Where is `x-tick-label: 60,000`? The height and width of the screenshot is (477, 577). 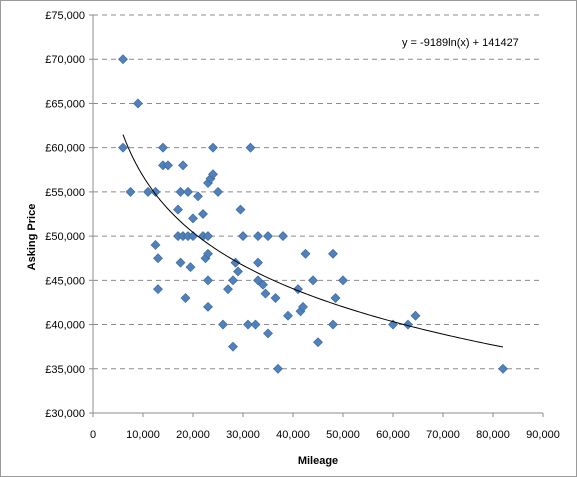
x-tick-label: 60,000 is located at coordinates (393, 435).